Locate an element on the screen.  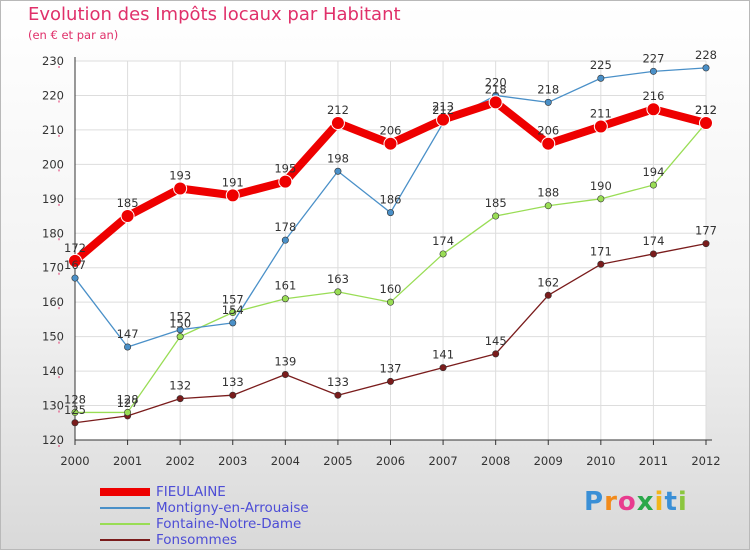
y-tick-label: 170 is located at coordinates (53, 268).